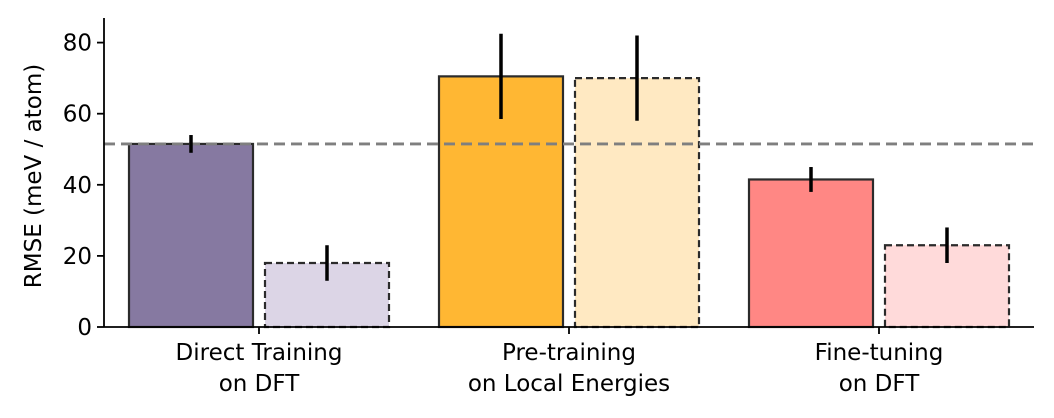 The width and height of the screenshot is (1054, 418). What do you see at coordinates (77, 257) in the screenshot?
I see `y-tick-label-20: 20` at bounding box center [77, 257].